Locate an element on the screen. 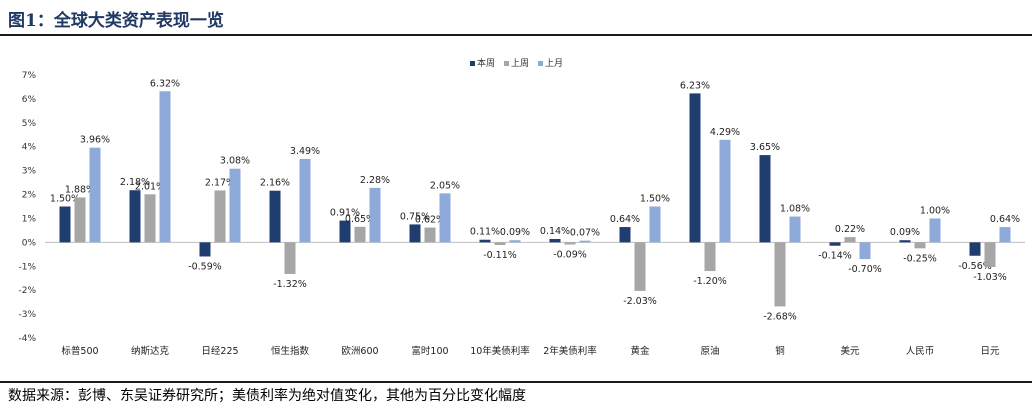 This screenshot has width=1032, height=412. category-label: 铜 is located at coordinates (780, 351).